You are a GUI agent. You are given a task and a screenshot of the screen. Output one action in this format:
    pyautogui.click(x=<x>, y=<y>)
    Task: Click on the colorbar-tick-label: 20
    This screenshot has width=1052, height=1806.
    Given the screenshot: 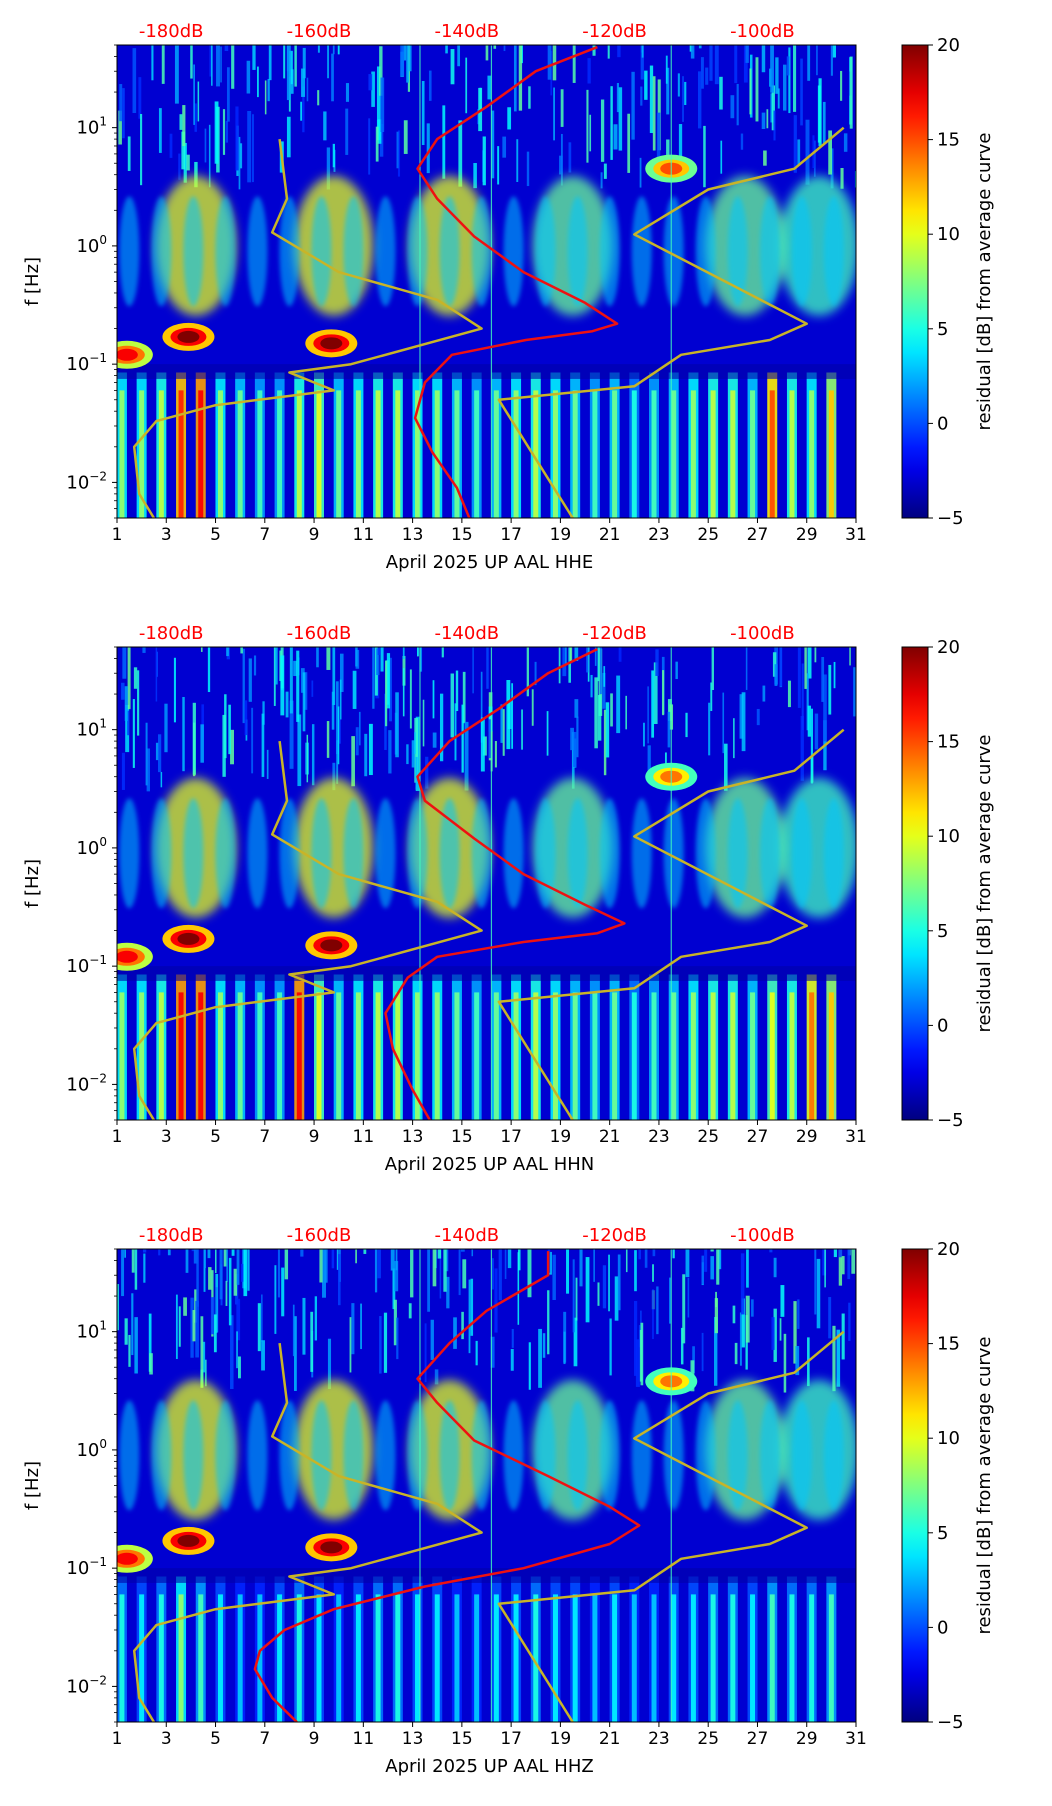 What is the action you would take?
    pyautogui.click(x=948, y=647)
    